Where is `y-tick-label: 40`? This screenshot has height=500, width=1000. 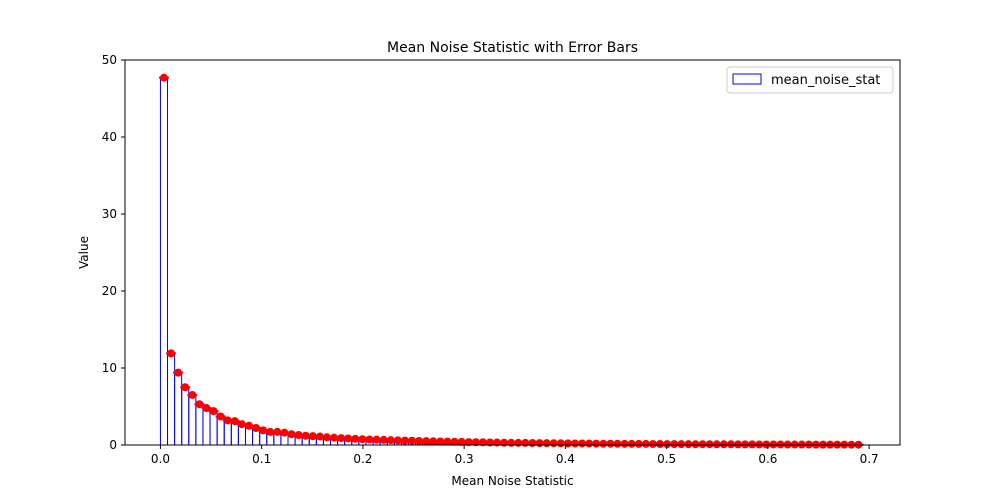 y-tick-label: 40 is located at coordinates (109, 137).